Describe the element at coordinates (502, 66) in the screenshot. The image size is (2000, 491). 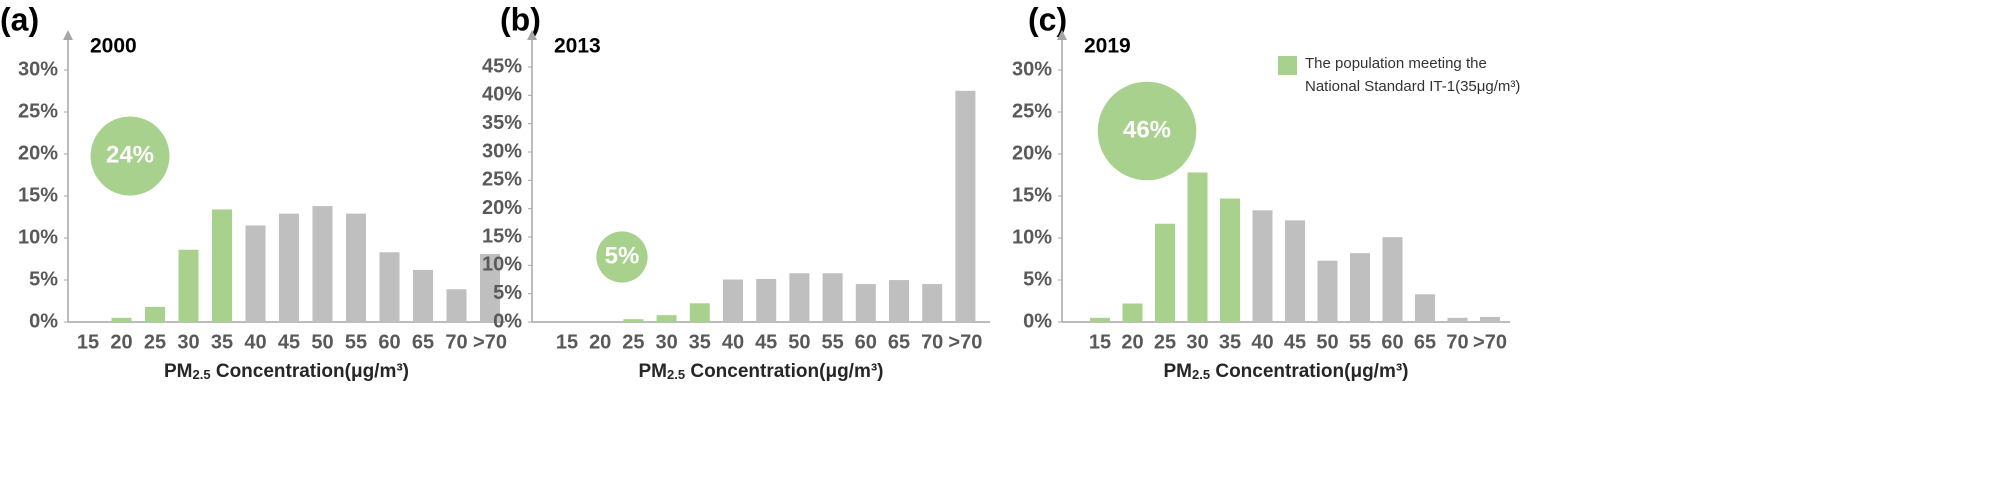
I see `y-tick-label: 45%` at that location.